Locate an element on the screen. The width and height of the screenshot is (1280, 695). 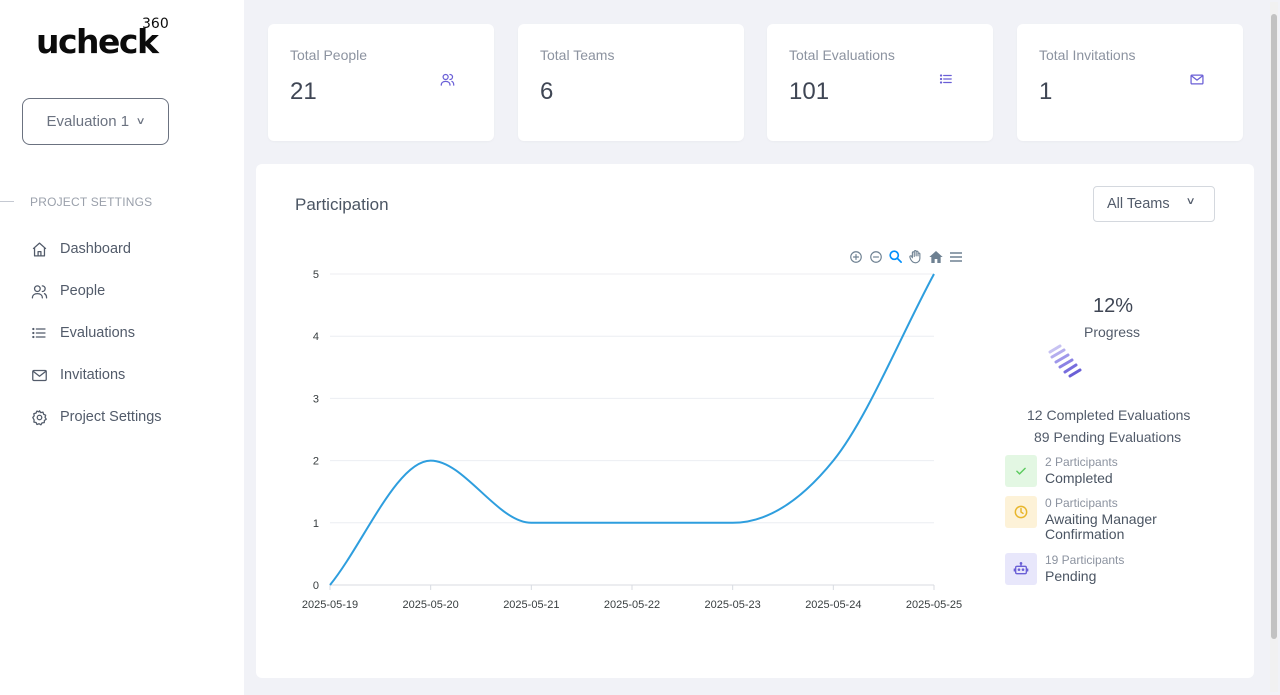
panel-title: Participation is located at coordinates (342, 204).